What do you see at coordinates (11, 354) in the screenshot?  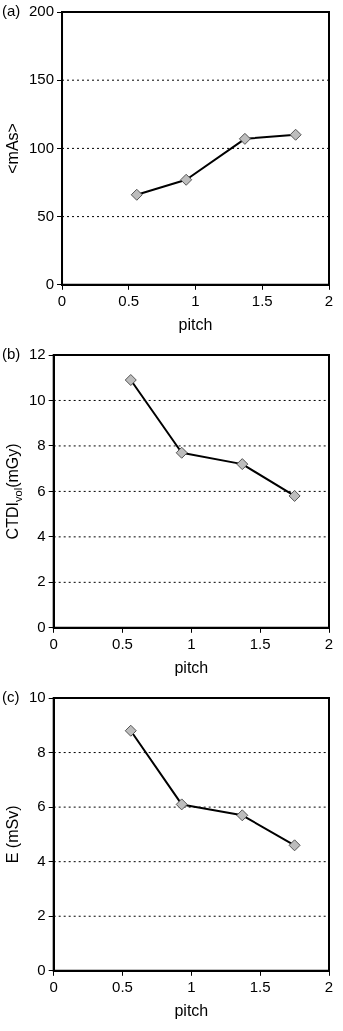 I see `chart-title: (b)` at bounding box center [11, 354].